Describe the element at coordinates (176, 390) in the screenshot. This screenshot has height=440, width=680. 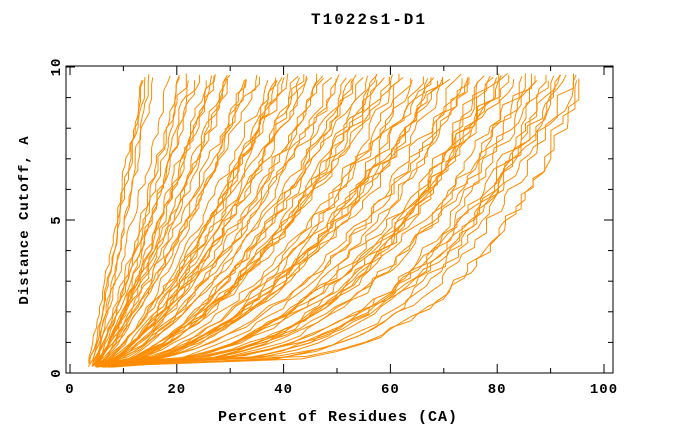
I see `x-tick-label: 20` at that location.